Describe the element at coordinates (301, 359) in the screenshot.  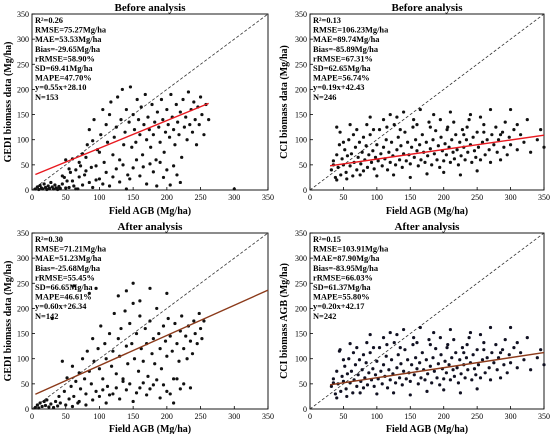
I see `y-tick-label: 100` at that location.